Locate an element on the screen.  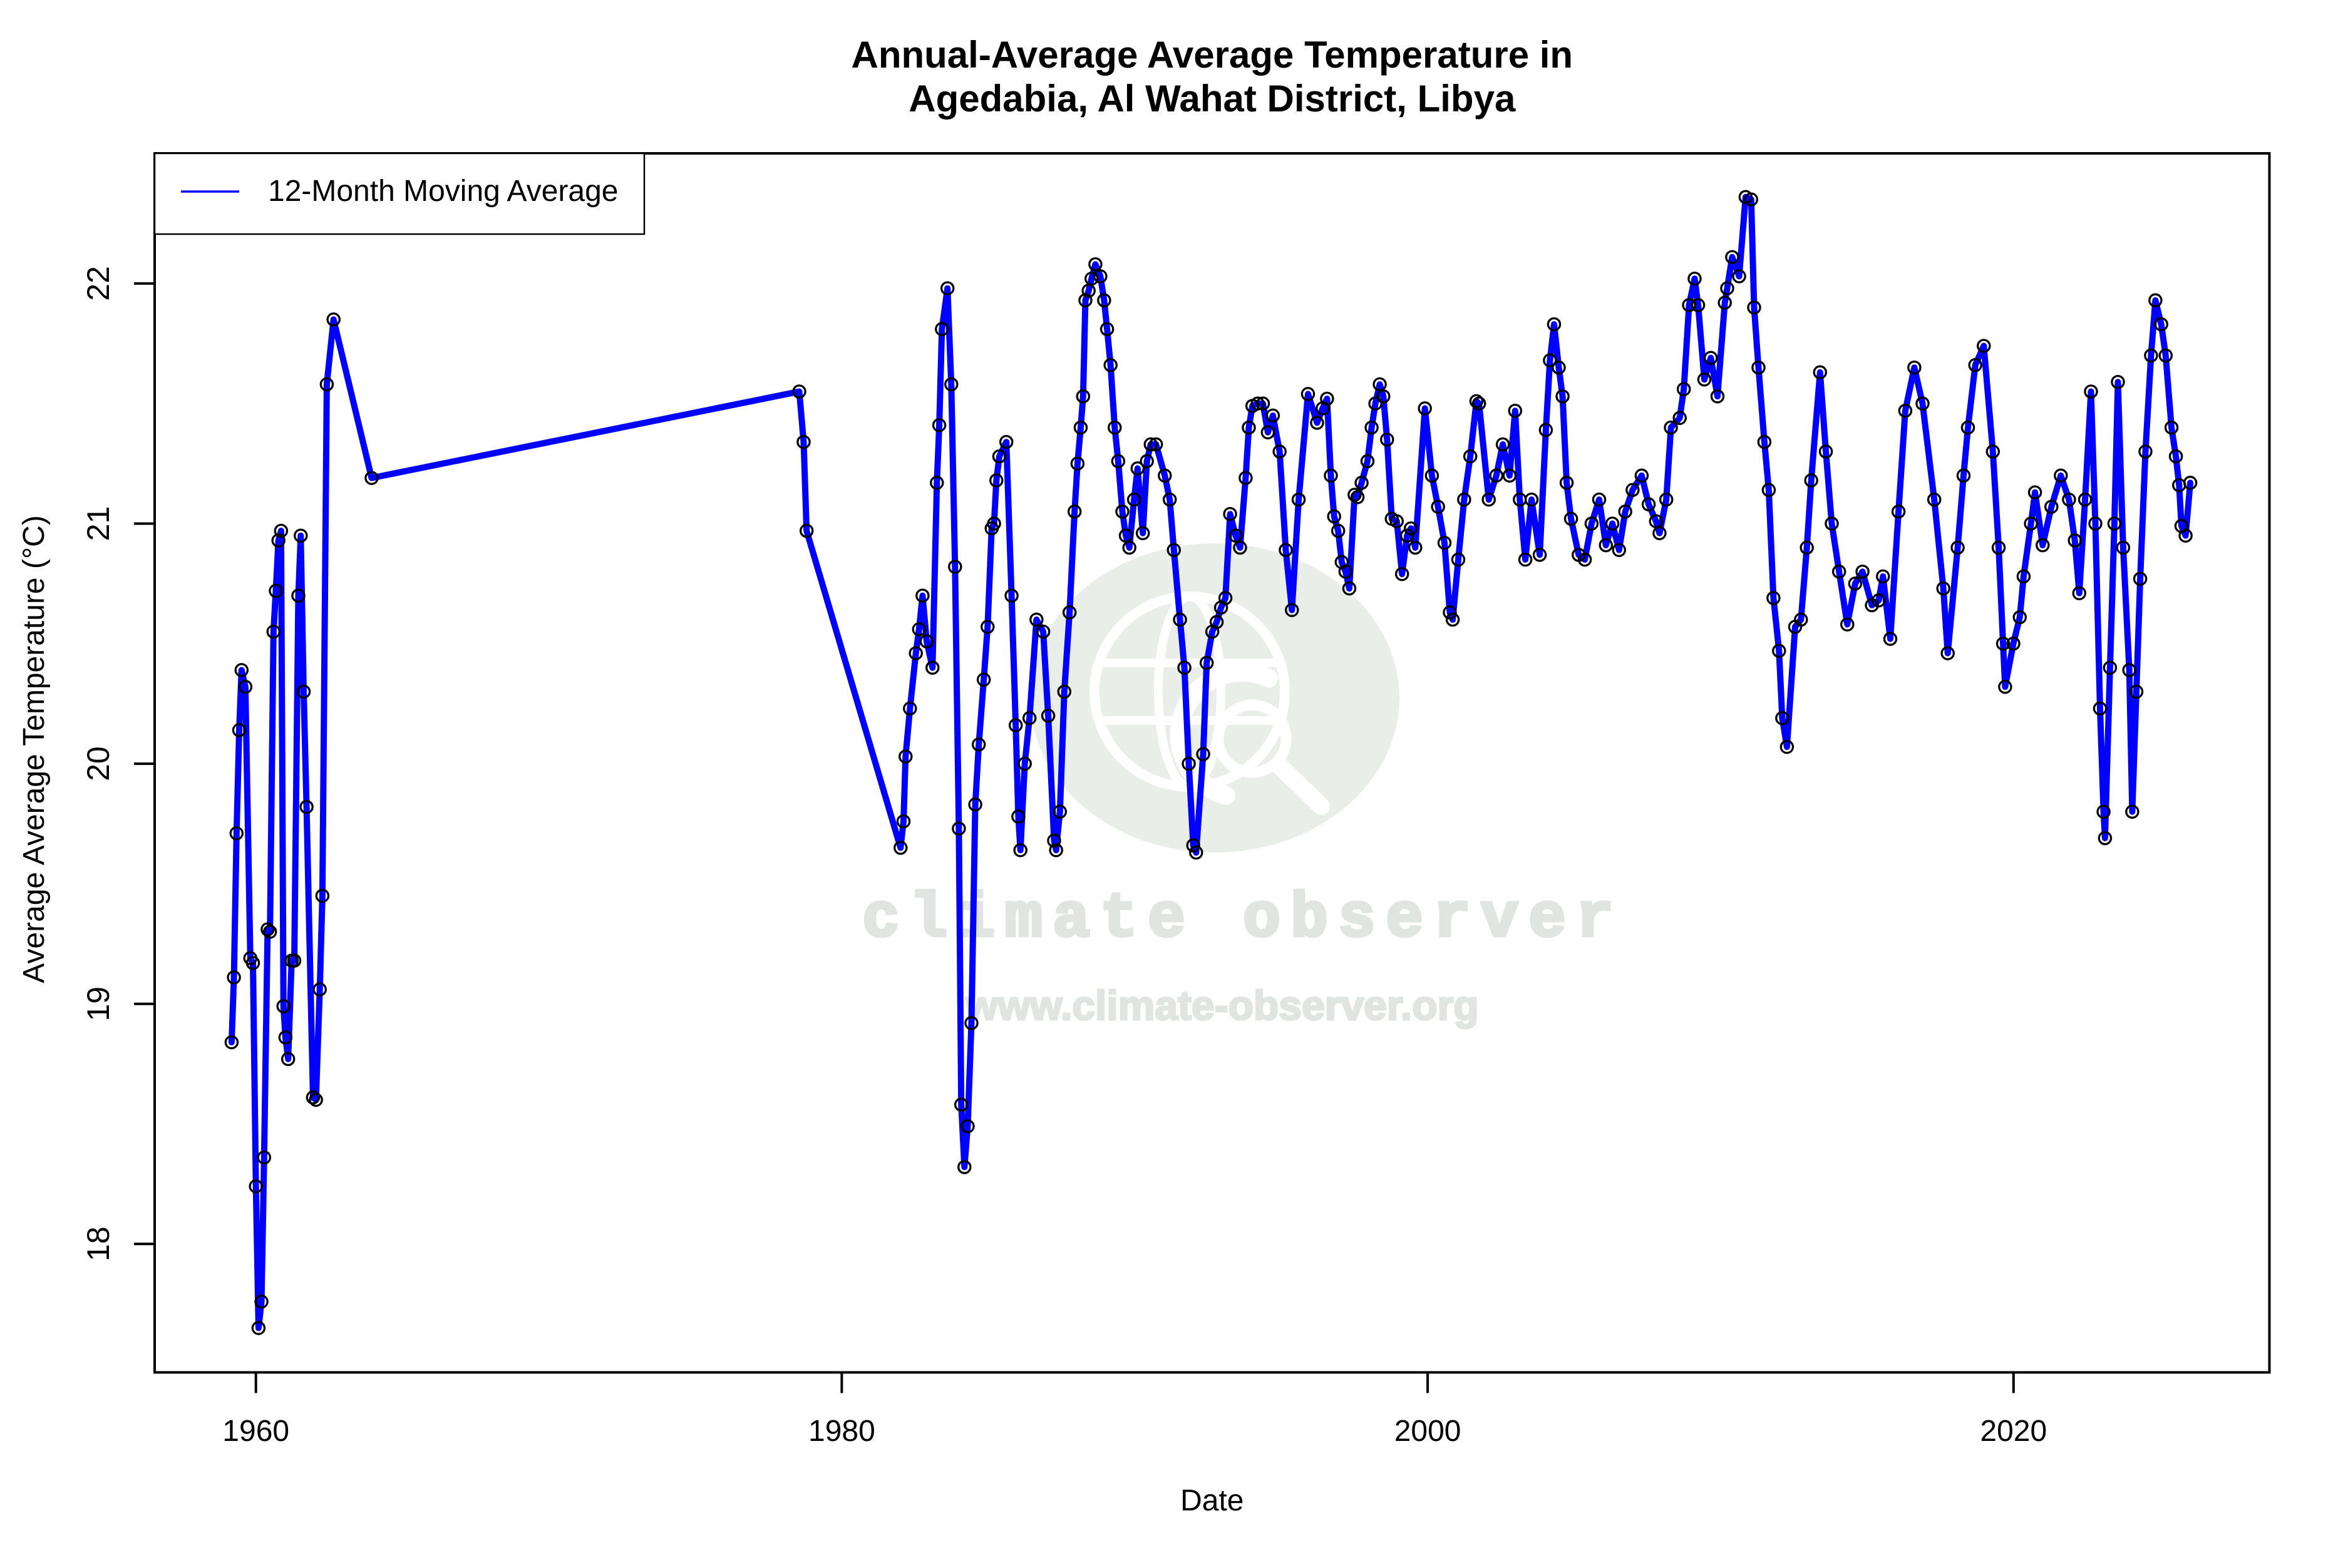
svg-text: climate observer is located at coordinates (1243, 919).